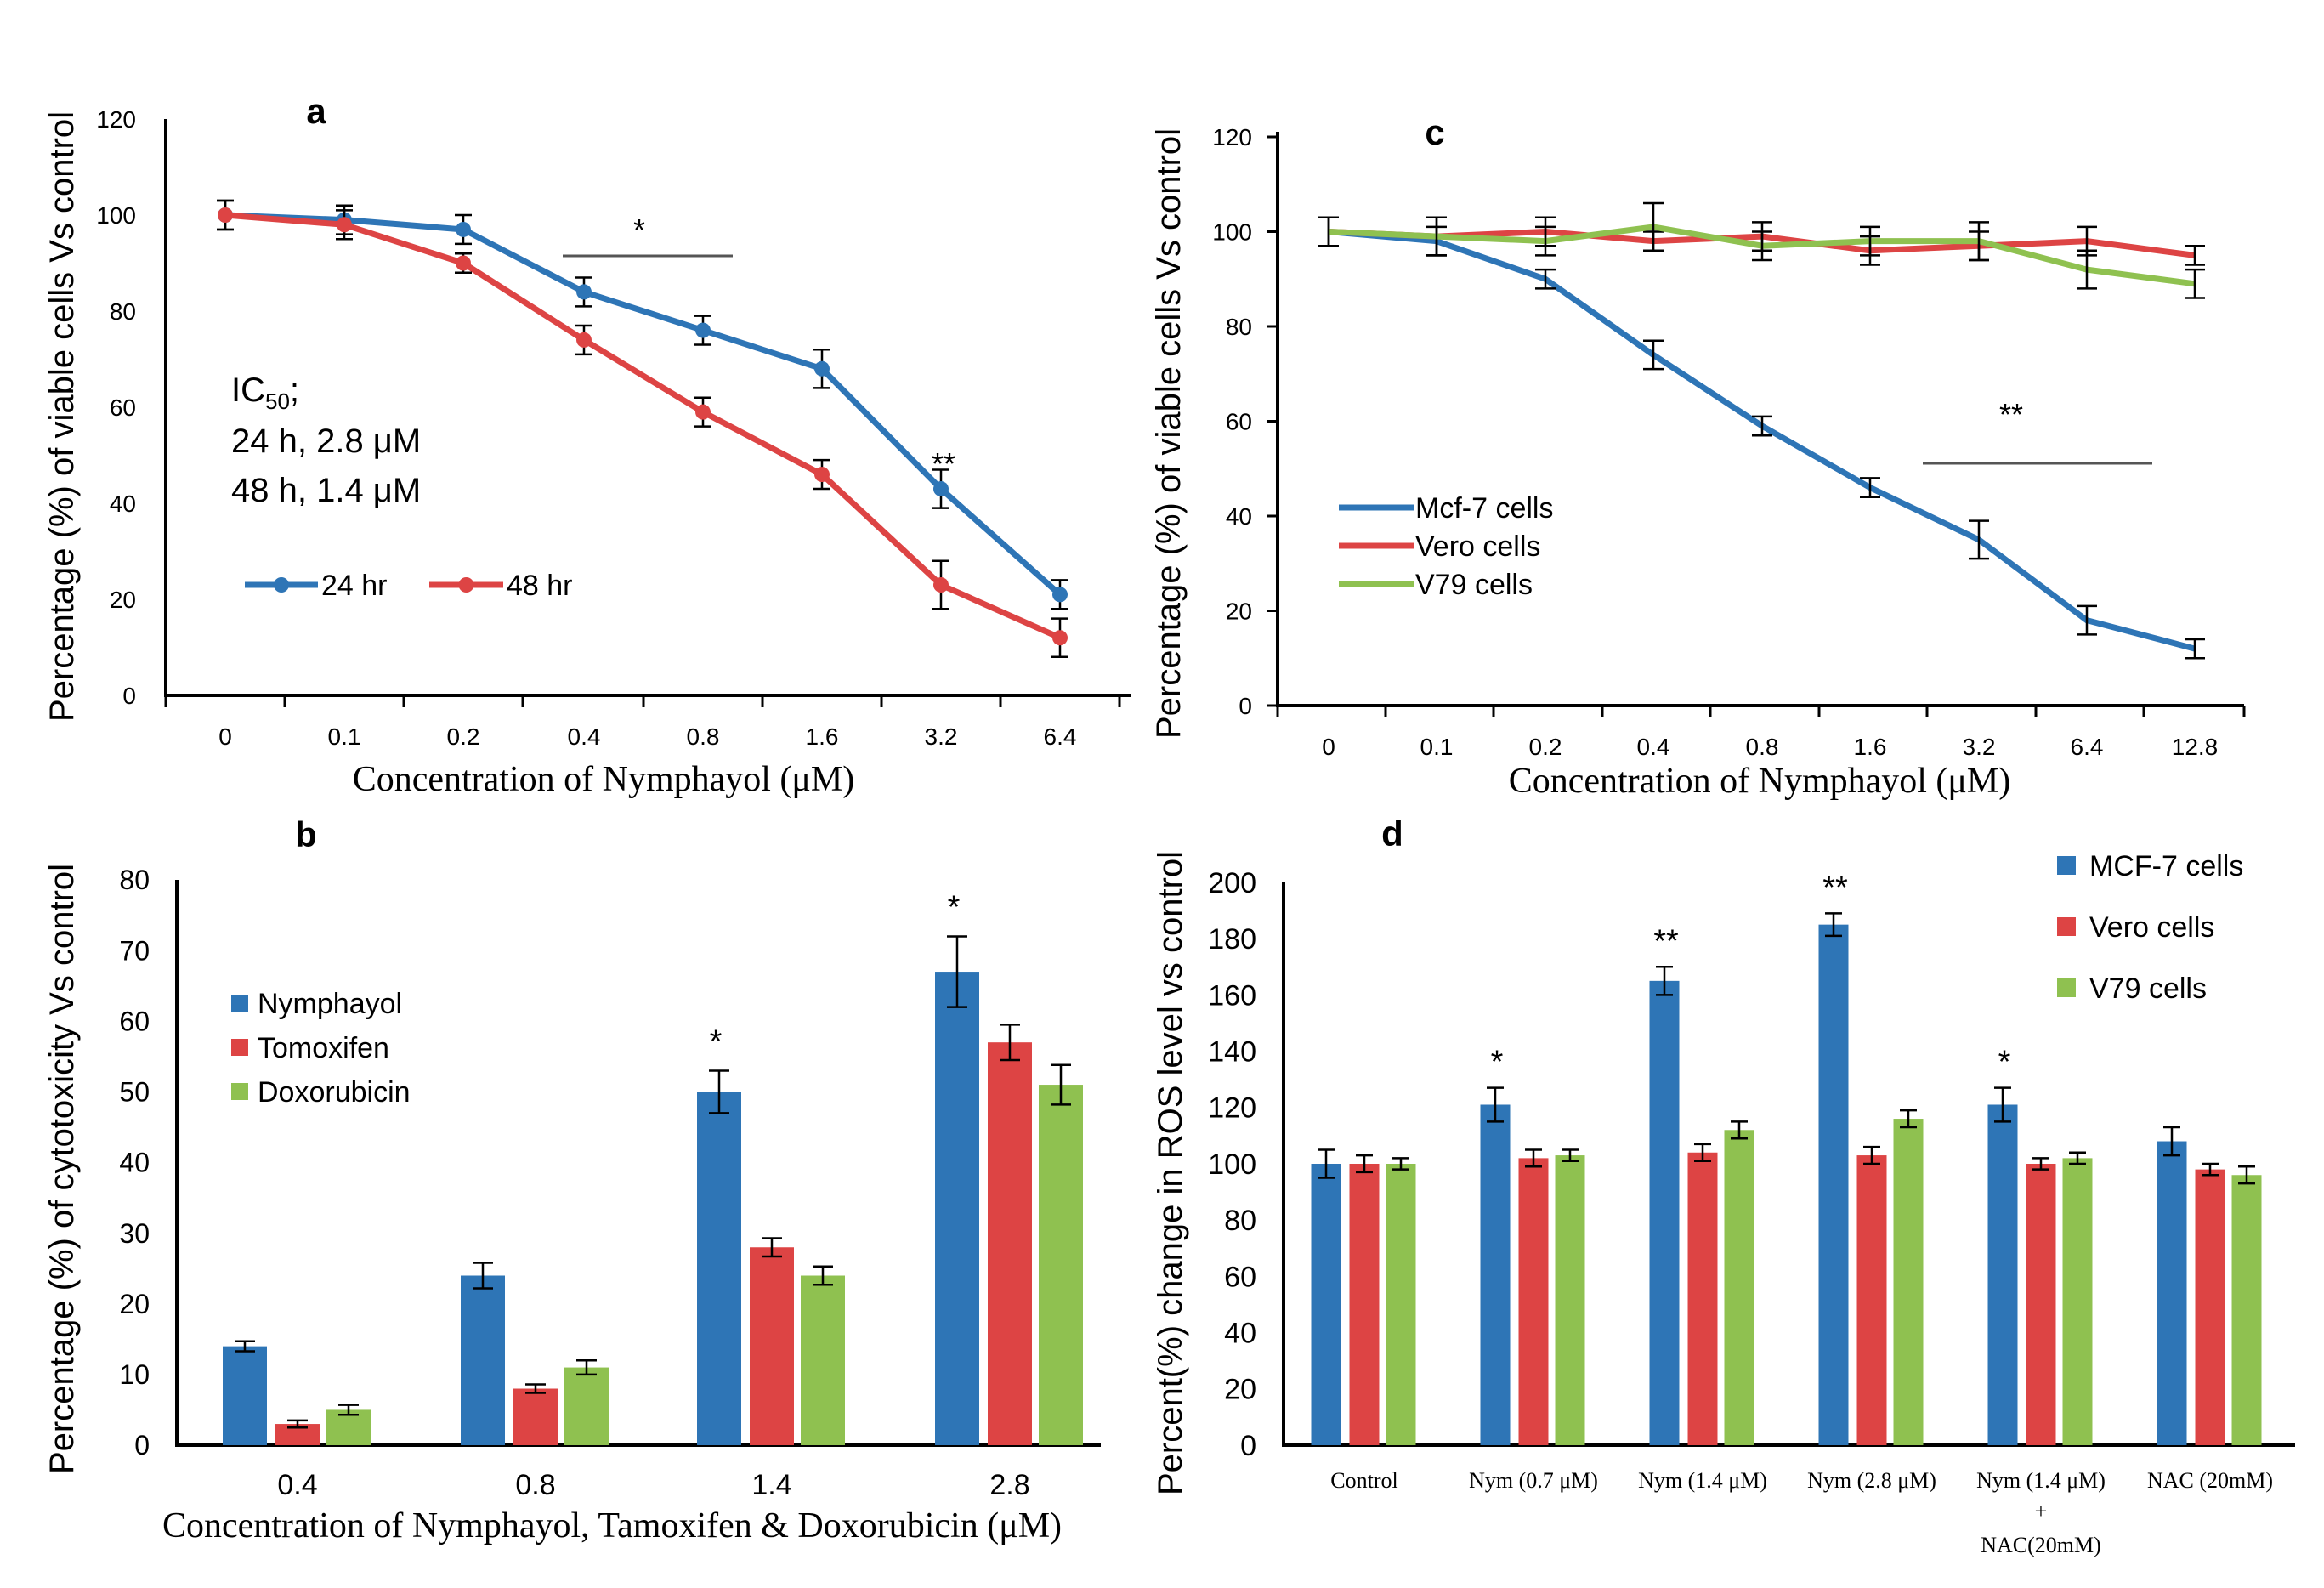  I want to click on x-tick-label: 0, so click(225, 736).